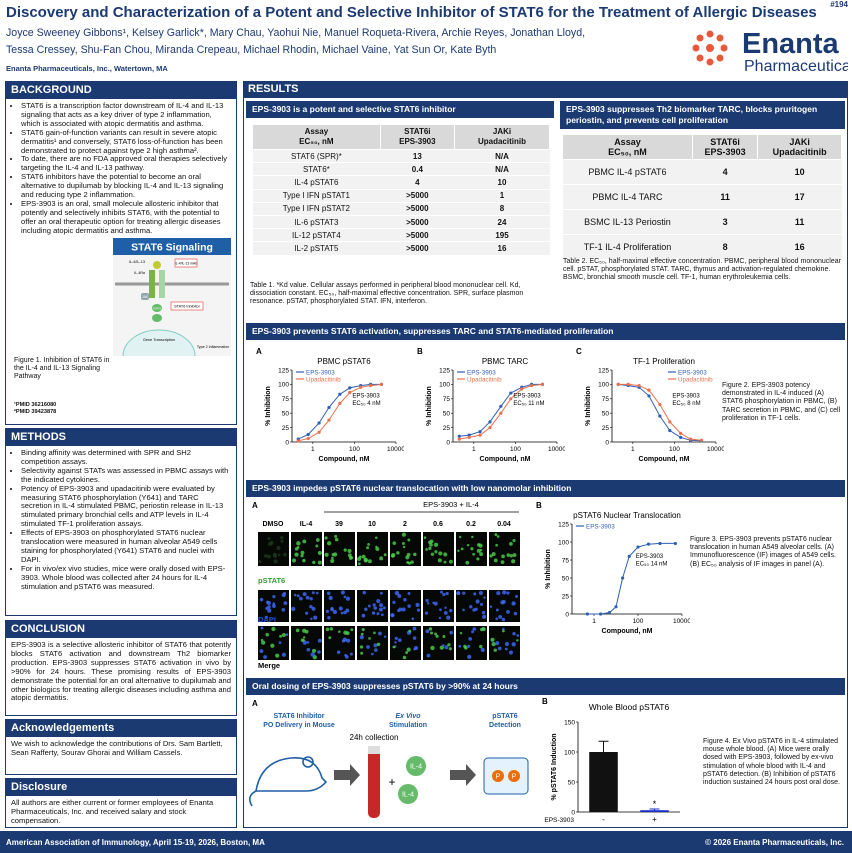 The width and height of the screenshot is (852, 853). Describe the element at coordinates (725, 142) in the screenshot. I see `header-line: STAT6i` at that location.